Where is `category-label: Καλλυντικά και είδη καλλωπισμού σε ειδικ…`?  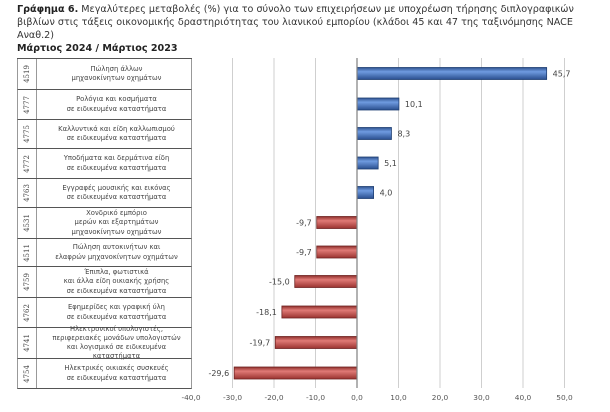 category-label: Καλλυντικά και είδη καλλωπισμού σε ειδικ… is located at coordinates (116, 133).